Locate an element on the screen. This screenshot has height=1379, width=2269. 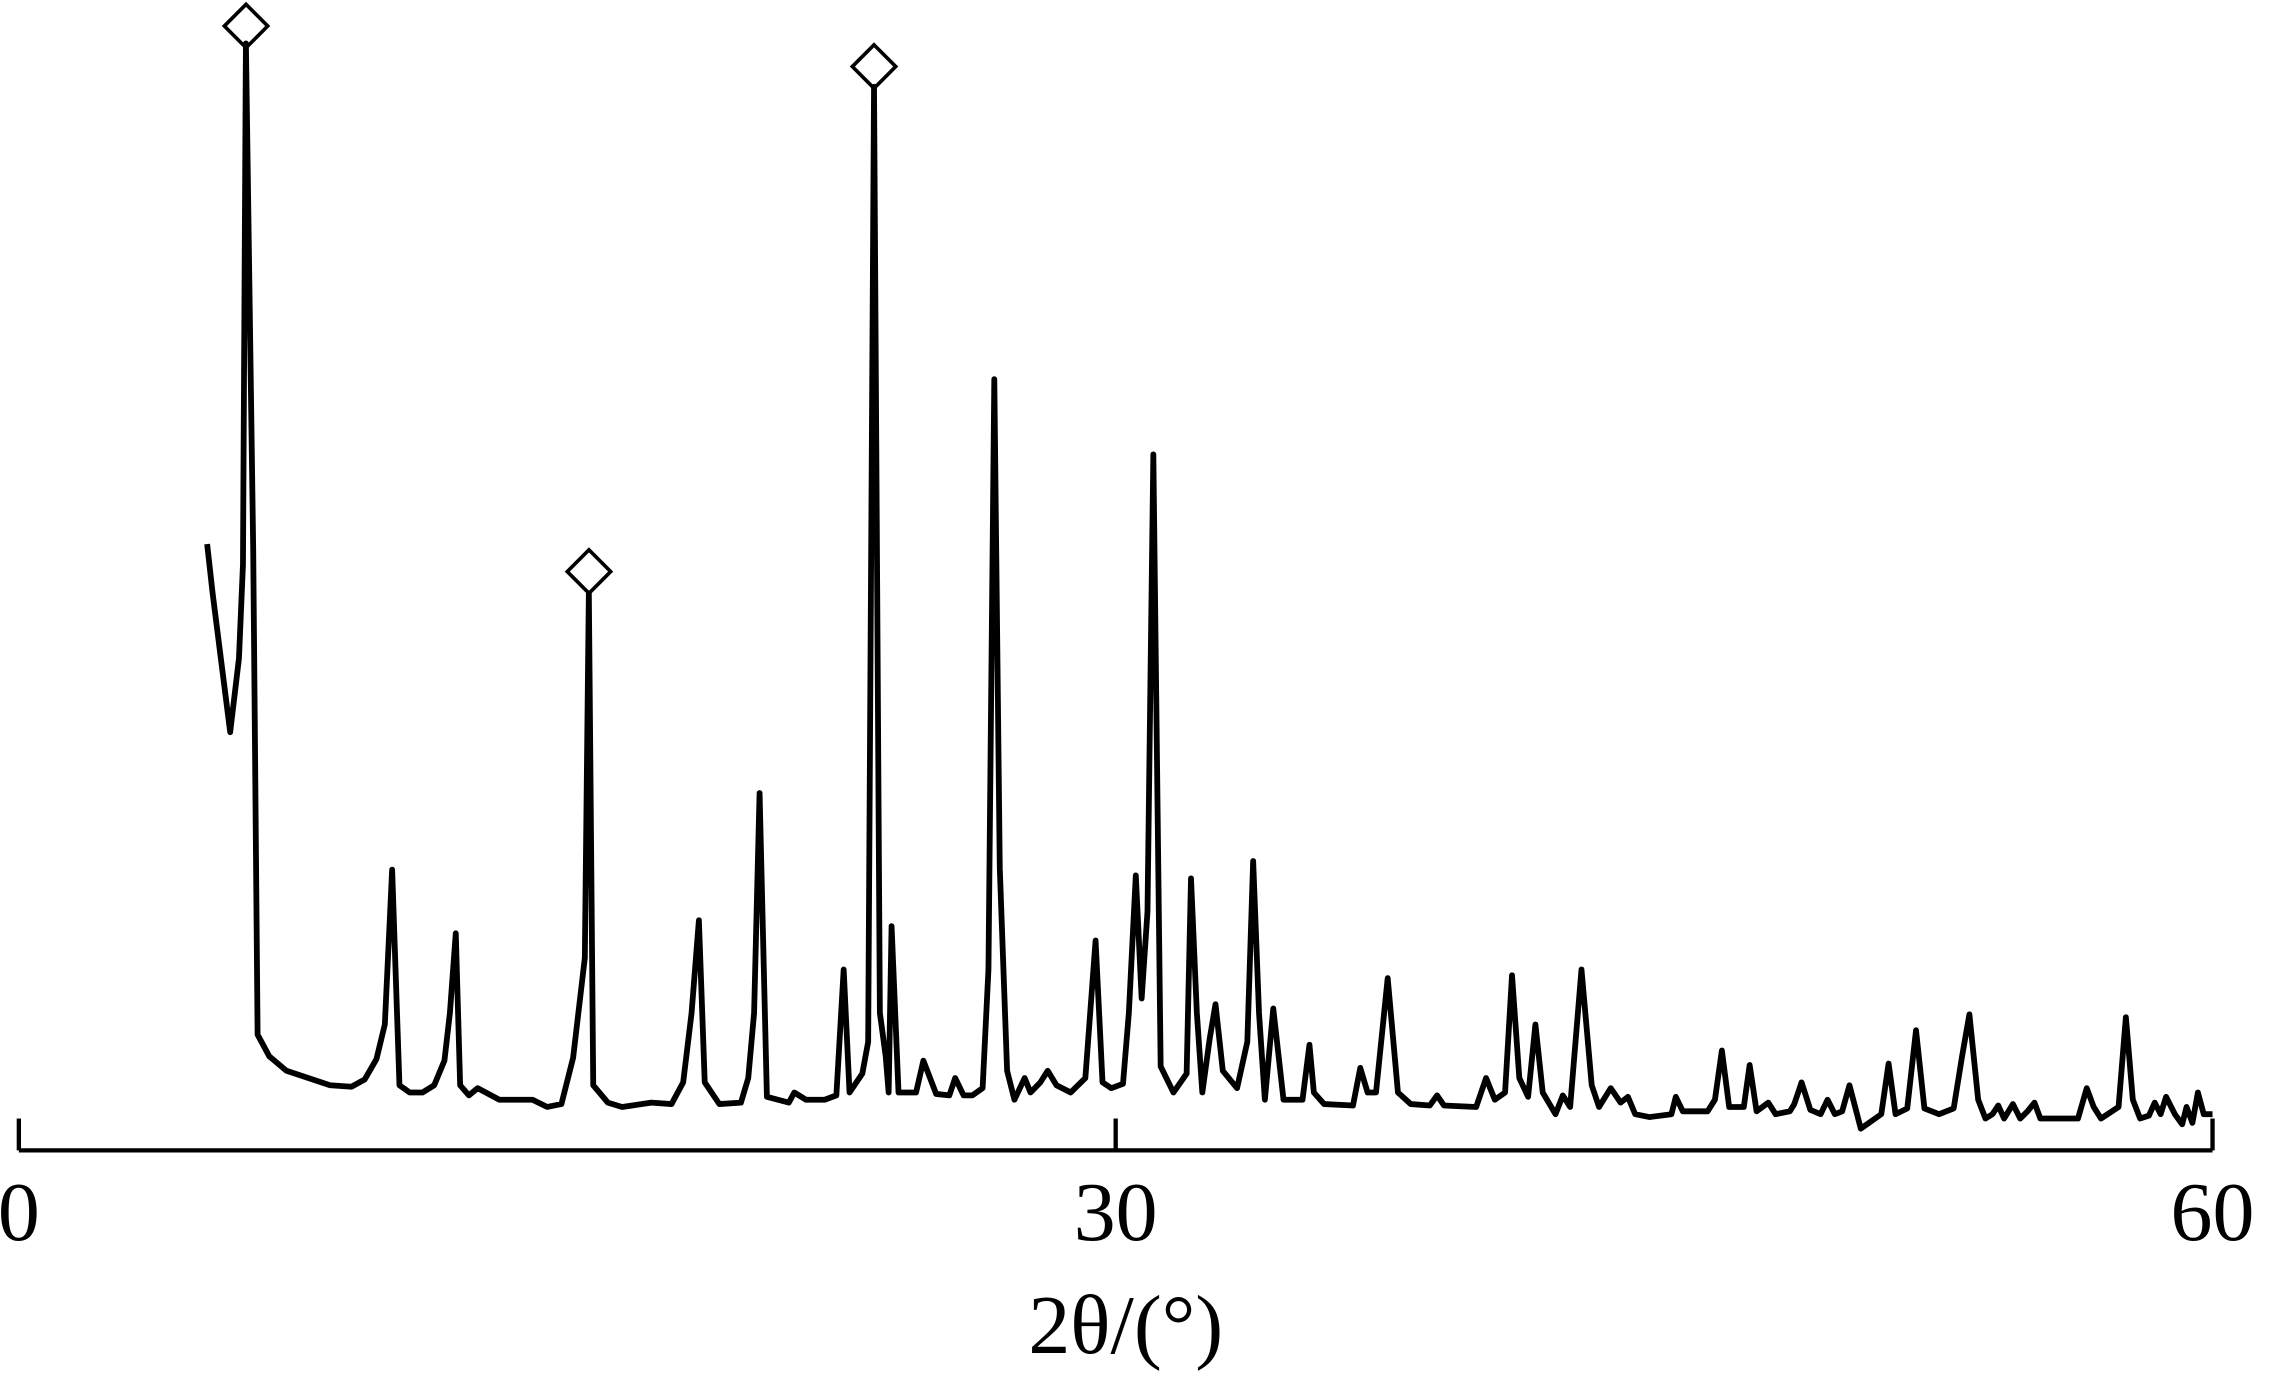
x-tick-label: 30 is located at coordinates (1116, 1212).